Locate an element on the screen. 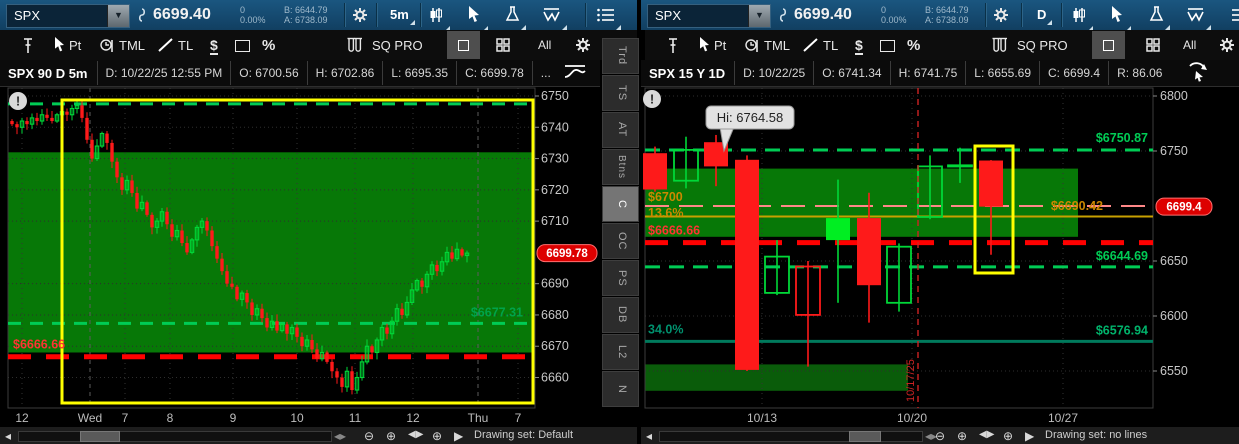 The image size is (1239, 444). svg-text: $6644.69 is located at coordinates (1122, 256).